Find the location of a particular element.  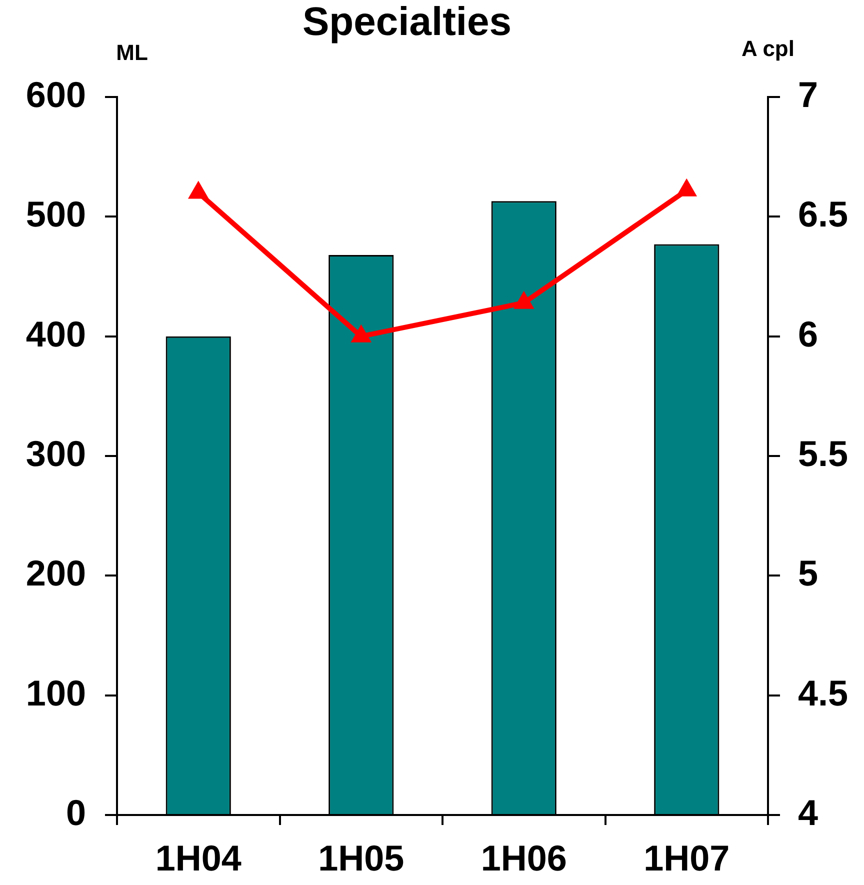

y2-tick-label: 6 is located at coordinates (808, 333).